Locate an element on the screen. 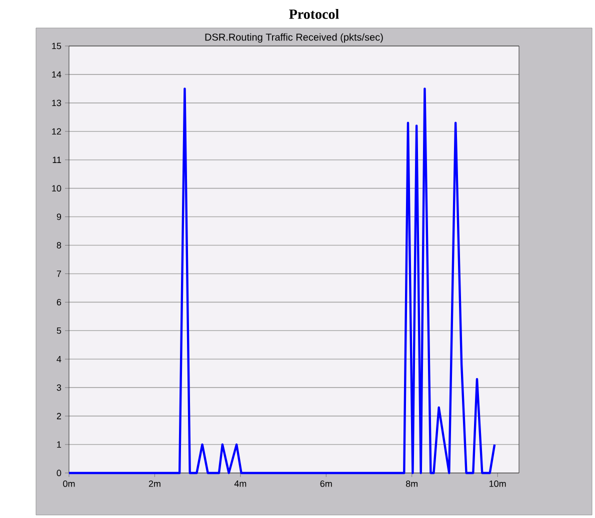 This screenshot has height=518, width=595. y-tick-label: 3 is located at coordinates (59, 387).